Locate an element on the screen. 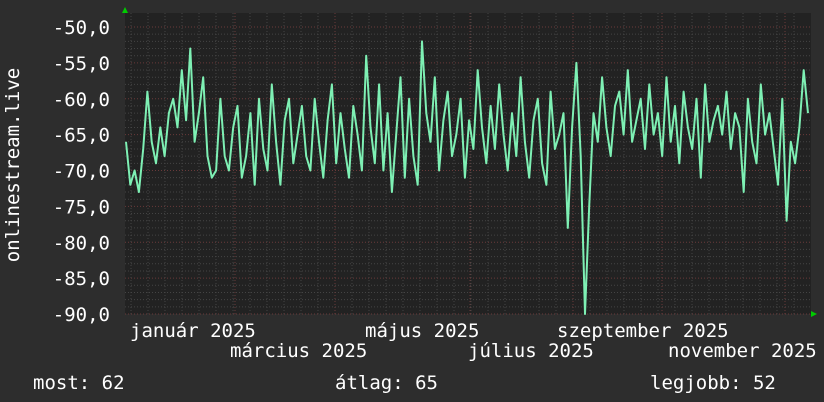 This screenshot has width=824, height=402. average-value: átlag: 65 is located at coordinates (386, 383).